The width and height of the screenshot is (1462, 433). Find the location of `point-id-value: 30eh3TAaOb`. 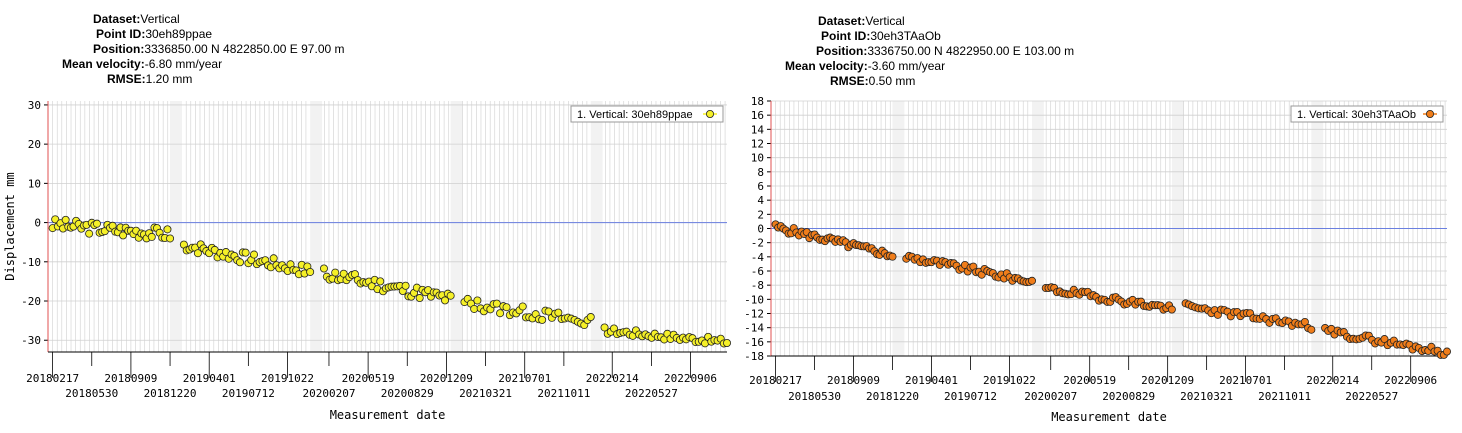

point-id-value: 30eh3TAaOb is located at coordinates (905, 36).